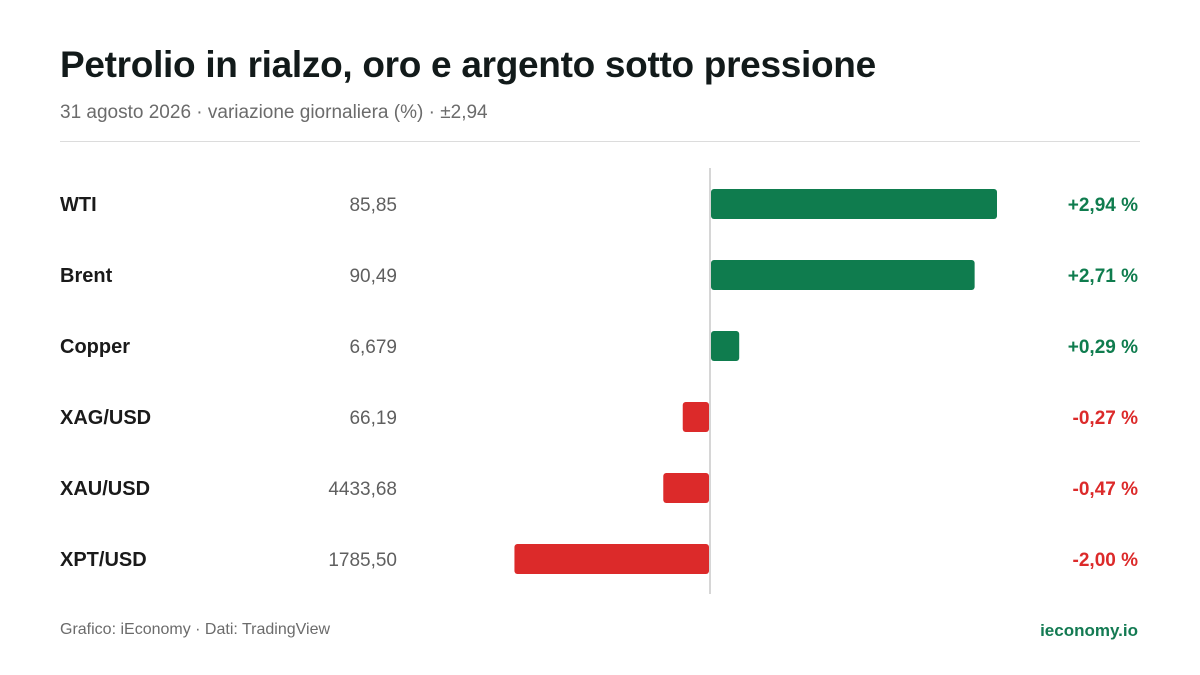  Describe the element at coordinates (695, 417) in the screenshot. I see `bar-xagusd` at that location.